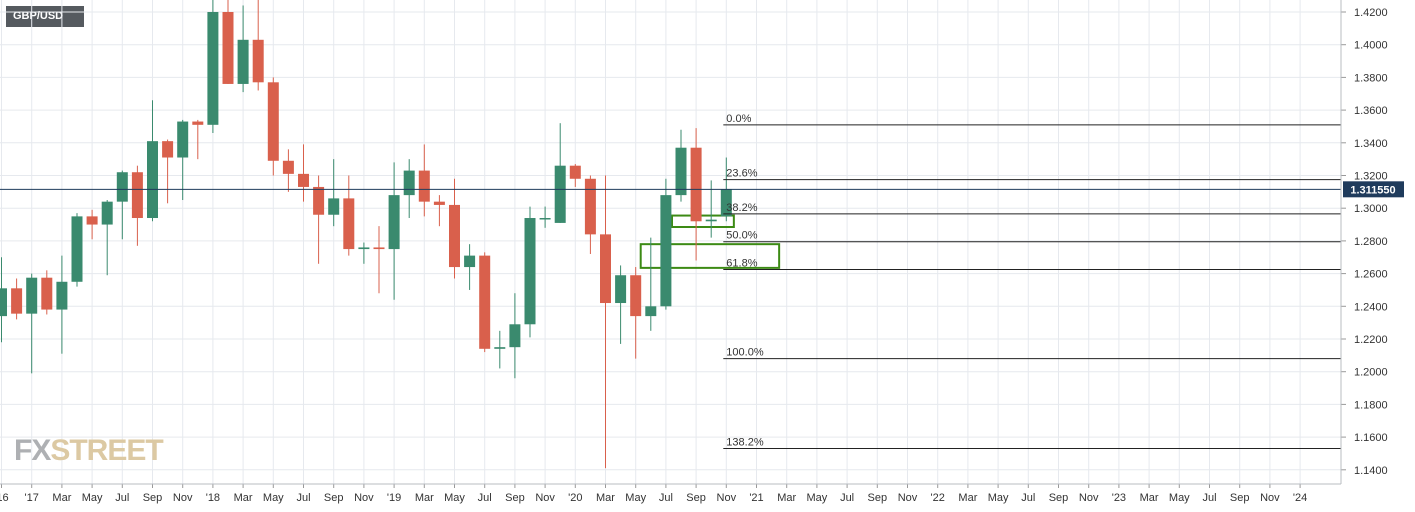 The width and height of the screenshot is (1415, 512). What do you see at coordinates (1371, 471) in the screenshot?
I see `y-tick-label: 1.1400` at bounding box center [1371, 471].